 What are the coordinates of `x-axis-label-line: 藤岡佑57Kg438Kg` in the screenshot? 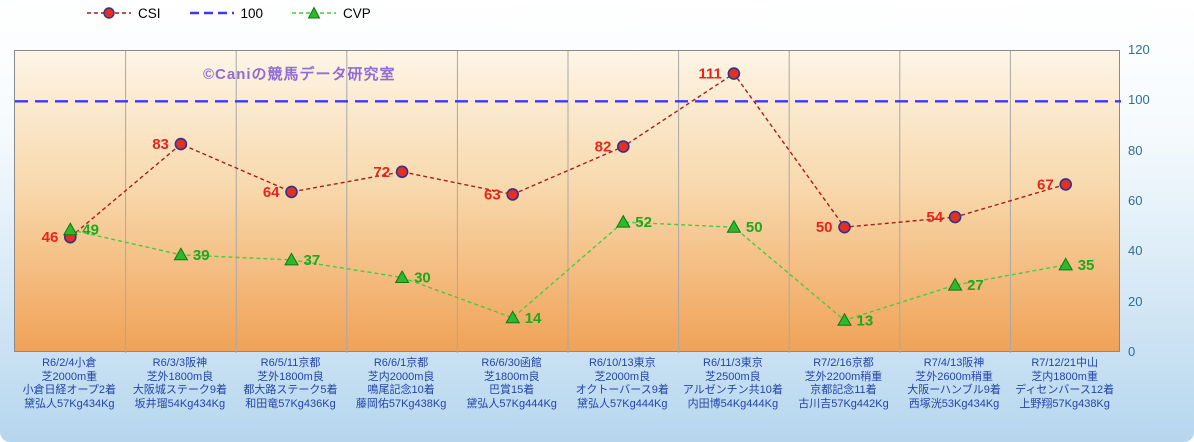 It's located at (401, 403).